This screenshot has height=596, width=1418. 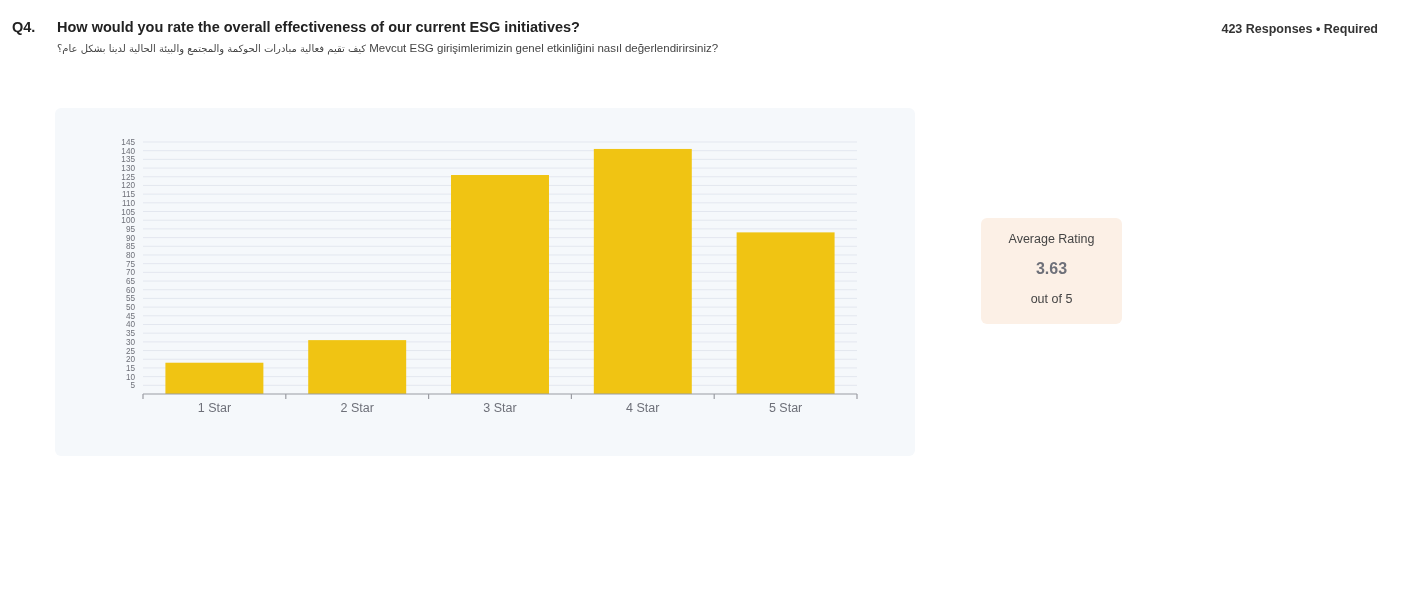 I want to click on y-tick-label: 65, so click(x=130, y=282).